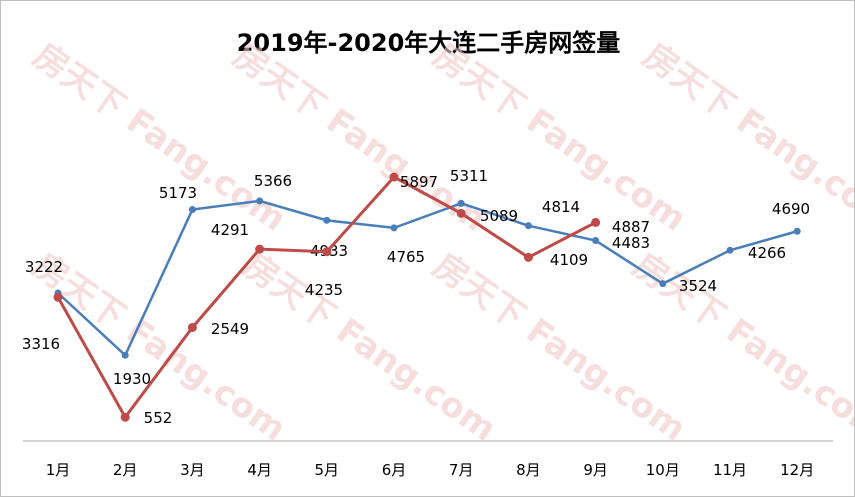 Image resolution: width=855 pixels, height=497 pixels. I want to click on data-label: 5366, so click(273, 181).